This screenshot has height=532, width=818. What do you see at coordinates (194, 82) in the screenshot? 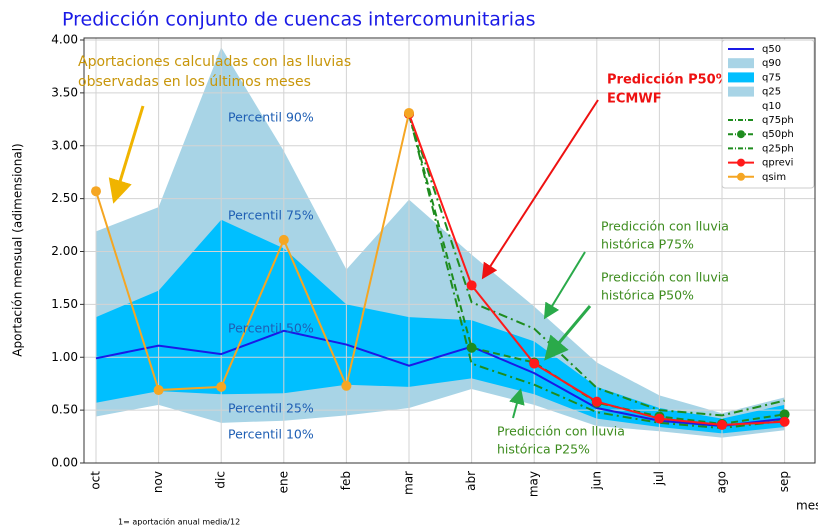
I see `annotation: observadas en los últimos meses` at bounding box center [194, 82].